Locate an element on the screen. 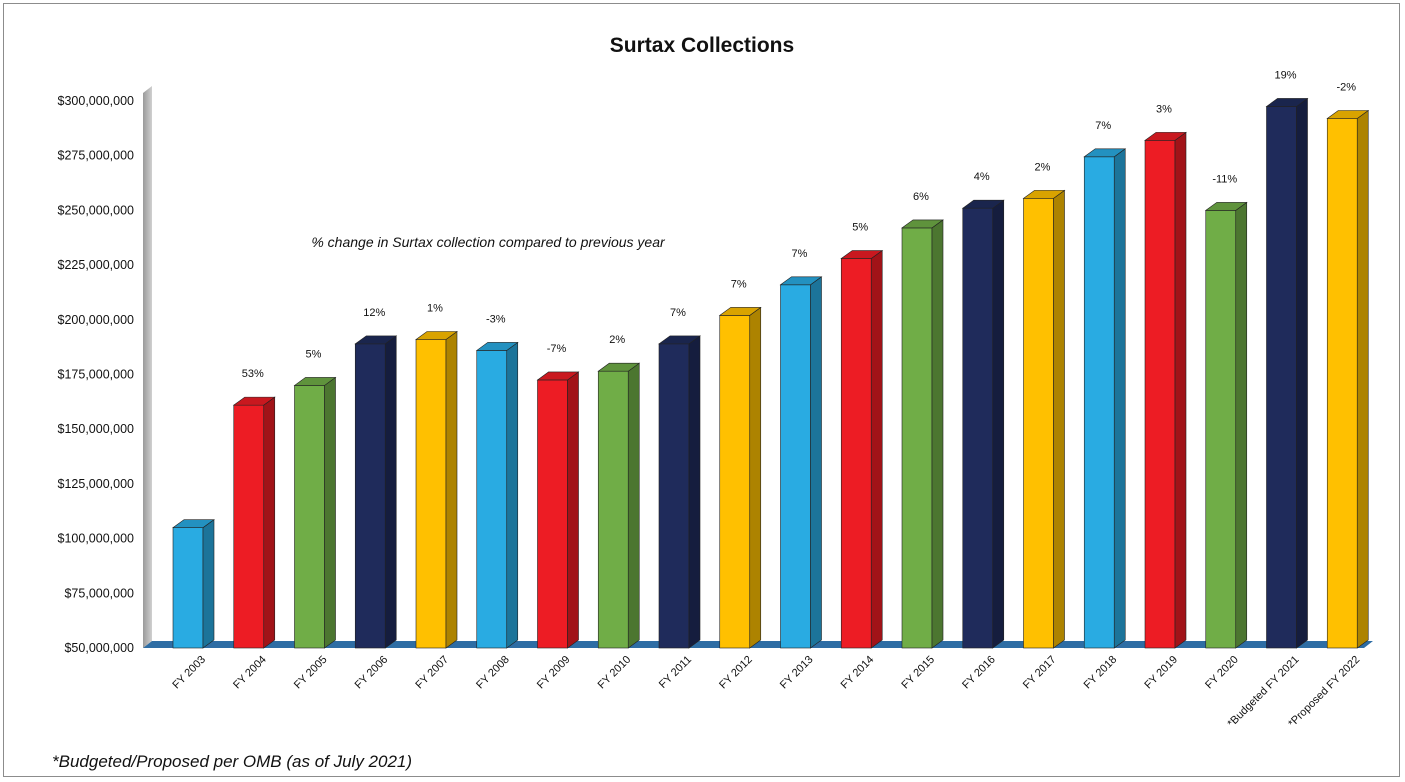  chart-title: Surtax Collections is located at coordinates (702, 45).